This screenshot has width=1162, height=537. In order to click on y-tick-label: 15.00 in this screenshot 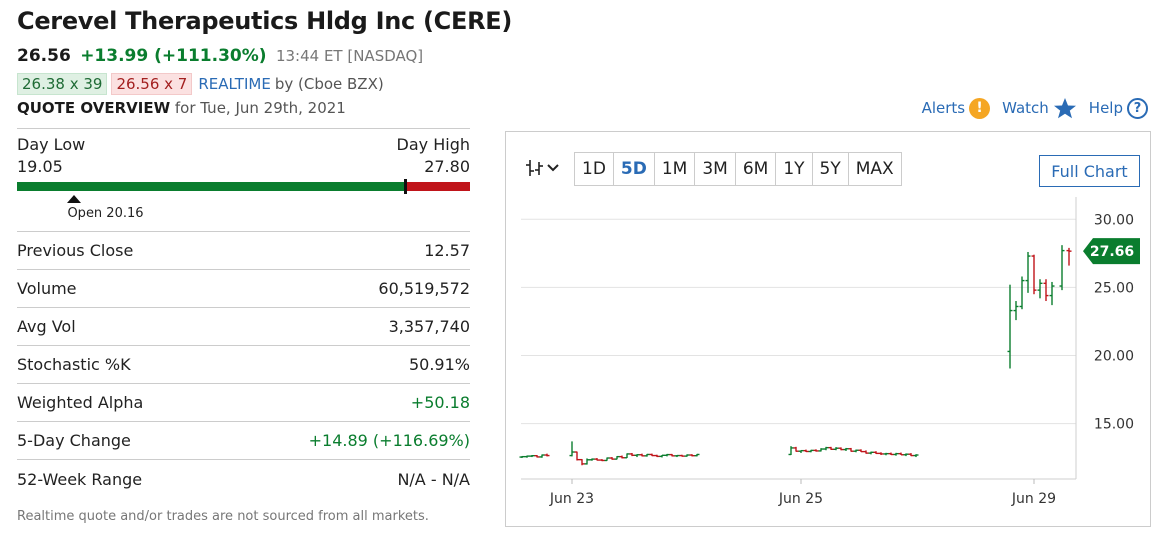, I will do `click(1114, 425)`.